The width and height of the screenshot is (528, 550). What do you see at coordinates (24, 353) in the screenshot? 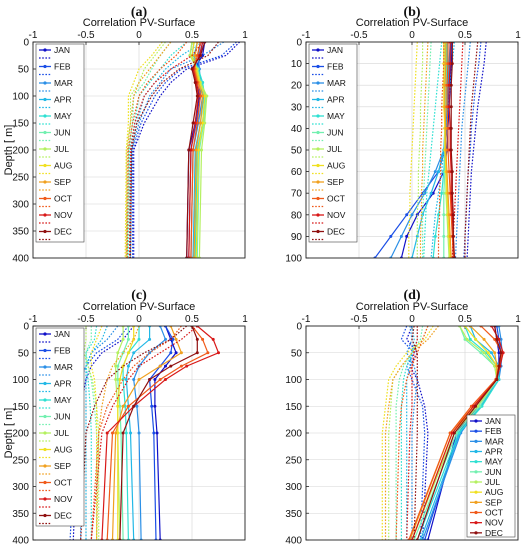
I see `y-tick-label: 50` at bounding box center [24, 353].